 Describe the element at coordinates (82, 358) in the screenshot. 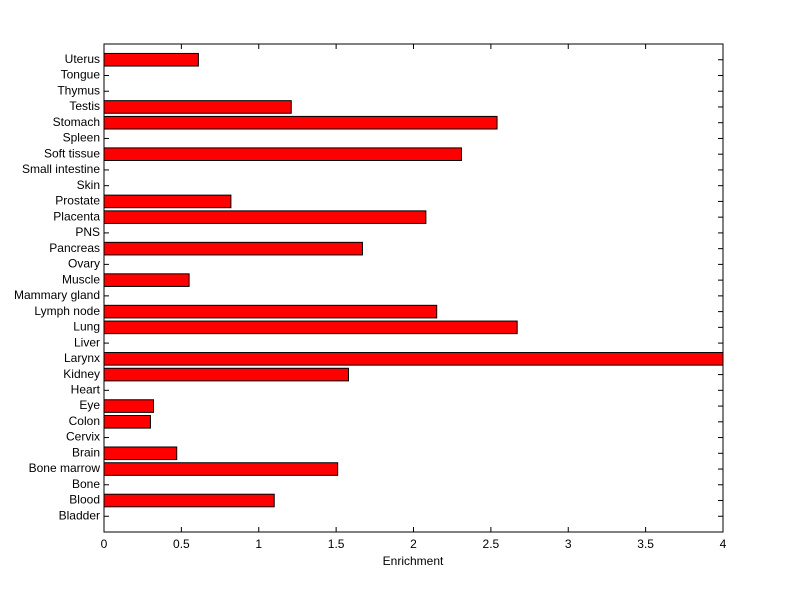

I see `y-tick-label: Larynx` at that location.